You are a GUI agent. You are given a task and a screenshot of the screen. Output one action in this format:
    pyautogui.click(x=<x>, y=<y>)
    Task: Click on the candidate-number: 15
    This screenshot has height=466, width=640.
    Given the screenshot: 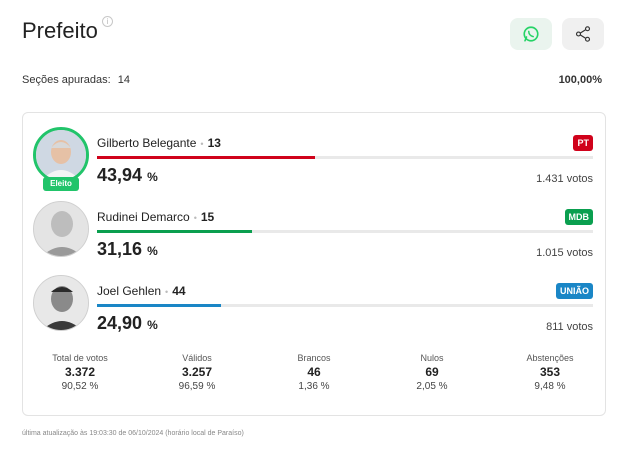 What is the action you would take?
    pyautogui.click(x=207, y=217)
    